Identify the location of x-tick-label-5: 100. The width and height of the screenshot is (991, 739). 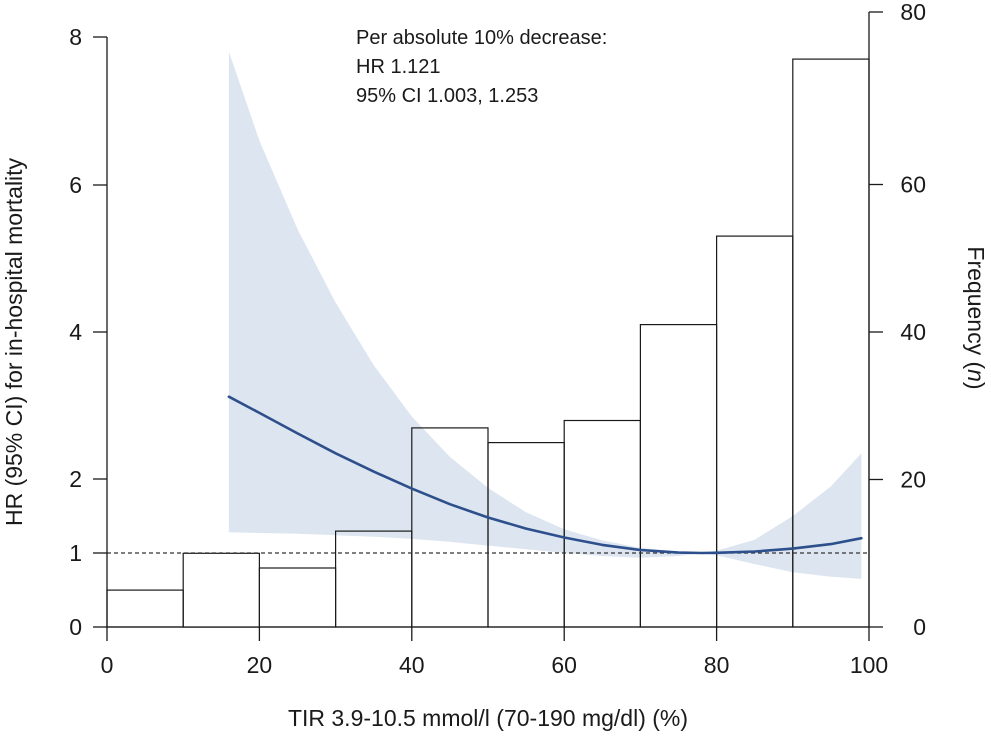
(869, 665).